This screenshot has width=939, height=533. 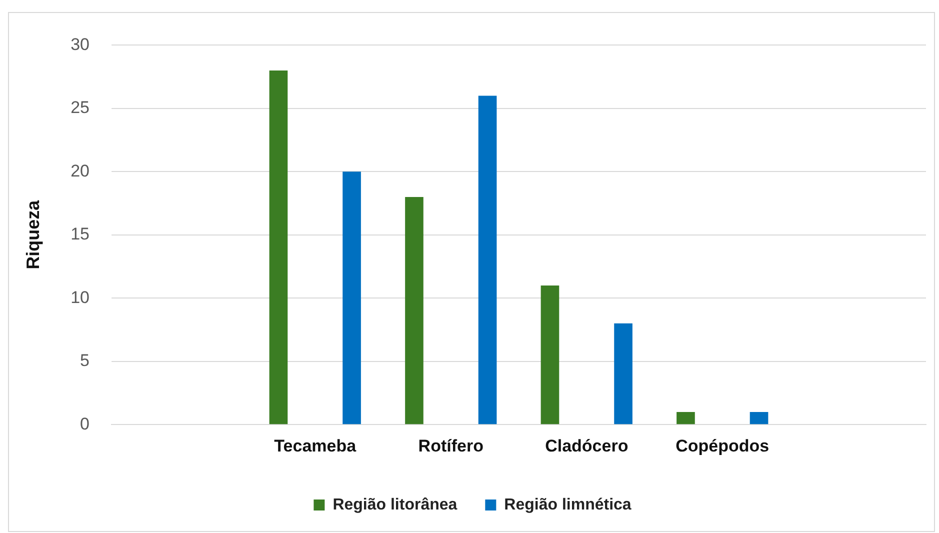 What do you see at coordinates (80, 44) in the screenshot?
I see `y-tick-label: 30` at bounding box center [80, 44].